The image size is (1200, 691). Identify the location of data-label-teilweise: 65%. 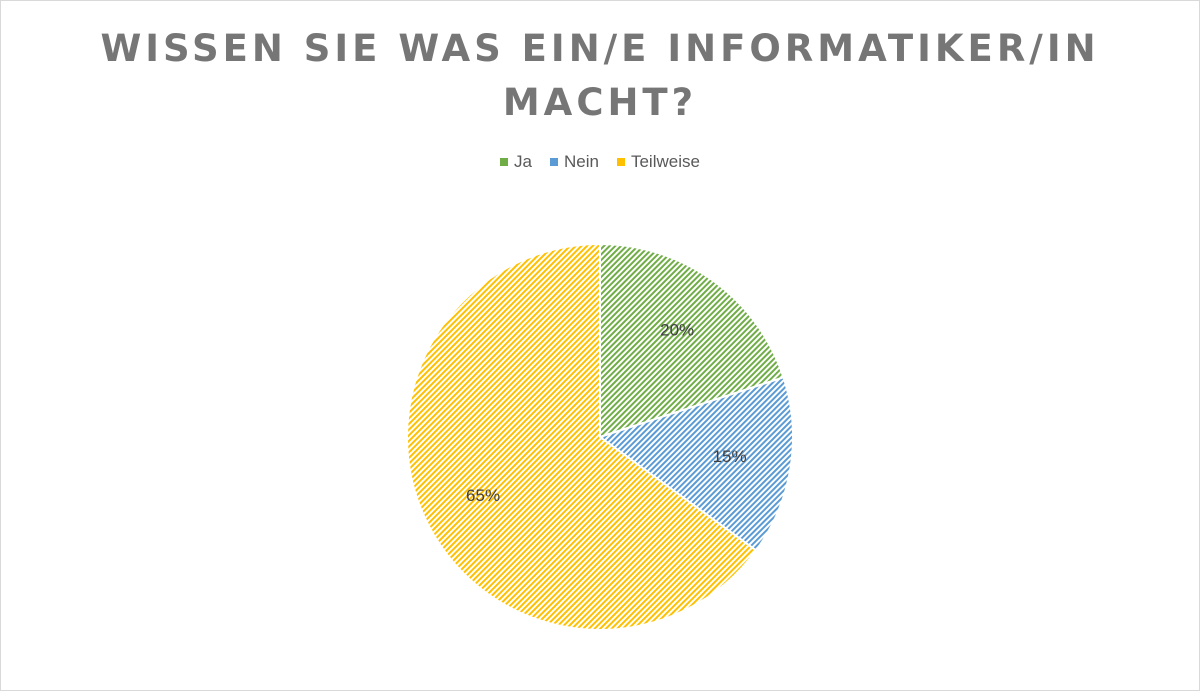
(483, 495).